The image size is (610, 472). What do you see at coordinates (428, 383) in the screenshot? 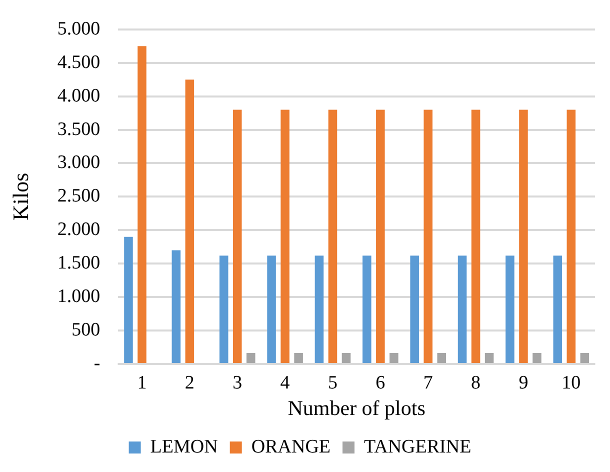
I see `x-tick-label: 7` at bounding box center [428, 383].